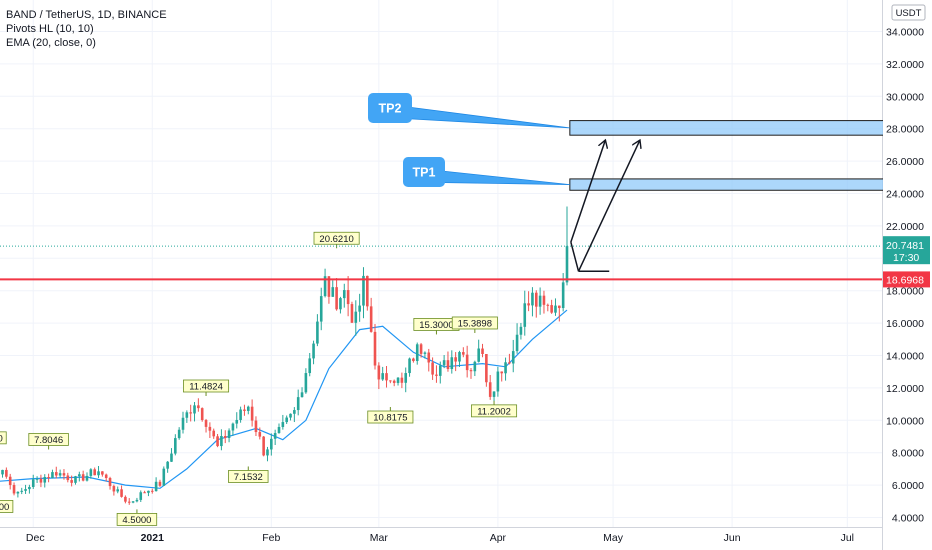 This screenshot has height=550, width=932. I want to click on price-tick-label: 34.0000, so click(905, 33).